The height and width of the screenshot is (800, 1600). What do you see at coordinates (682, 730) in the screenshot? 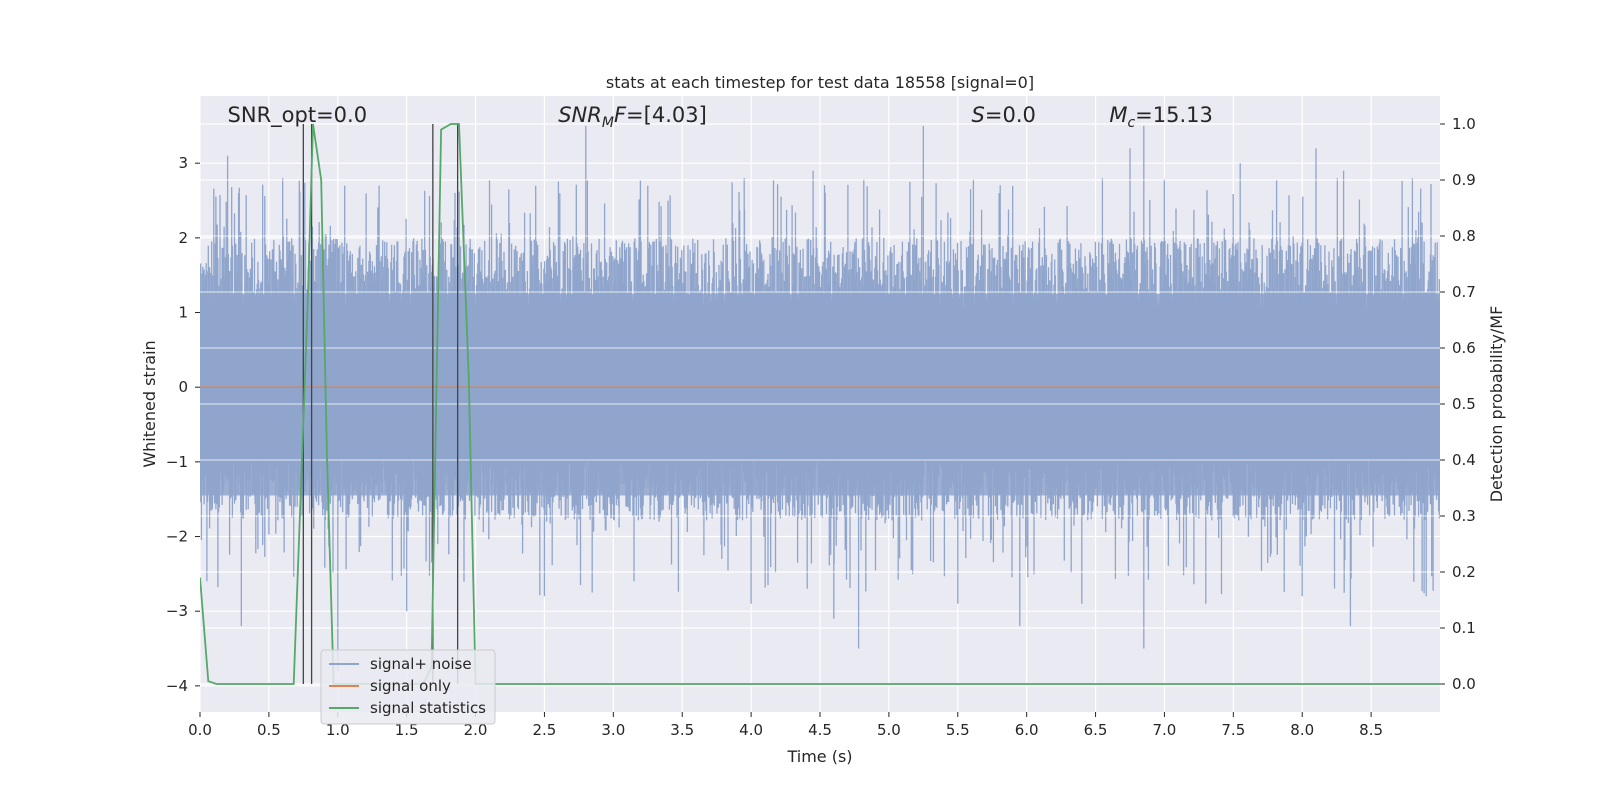
I see `x-tick-label-7: 3.5` at bounding box center [682, 730].